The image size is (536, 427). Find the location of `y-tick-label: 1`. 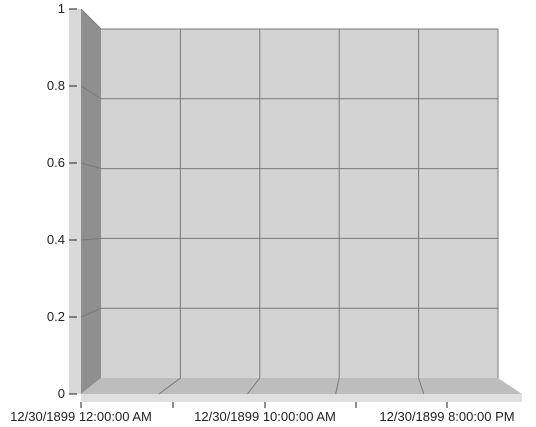

y-tick-label: 1 is located at coordinates (61, 8).